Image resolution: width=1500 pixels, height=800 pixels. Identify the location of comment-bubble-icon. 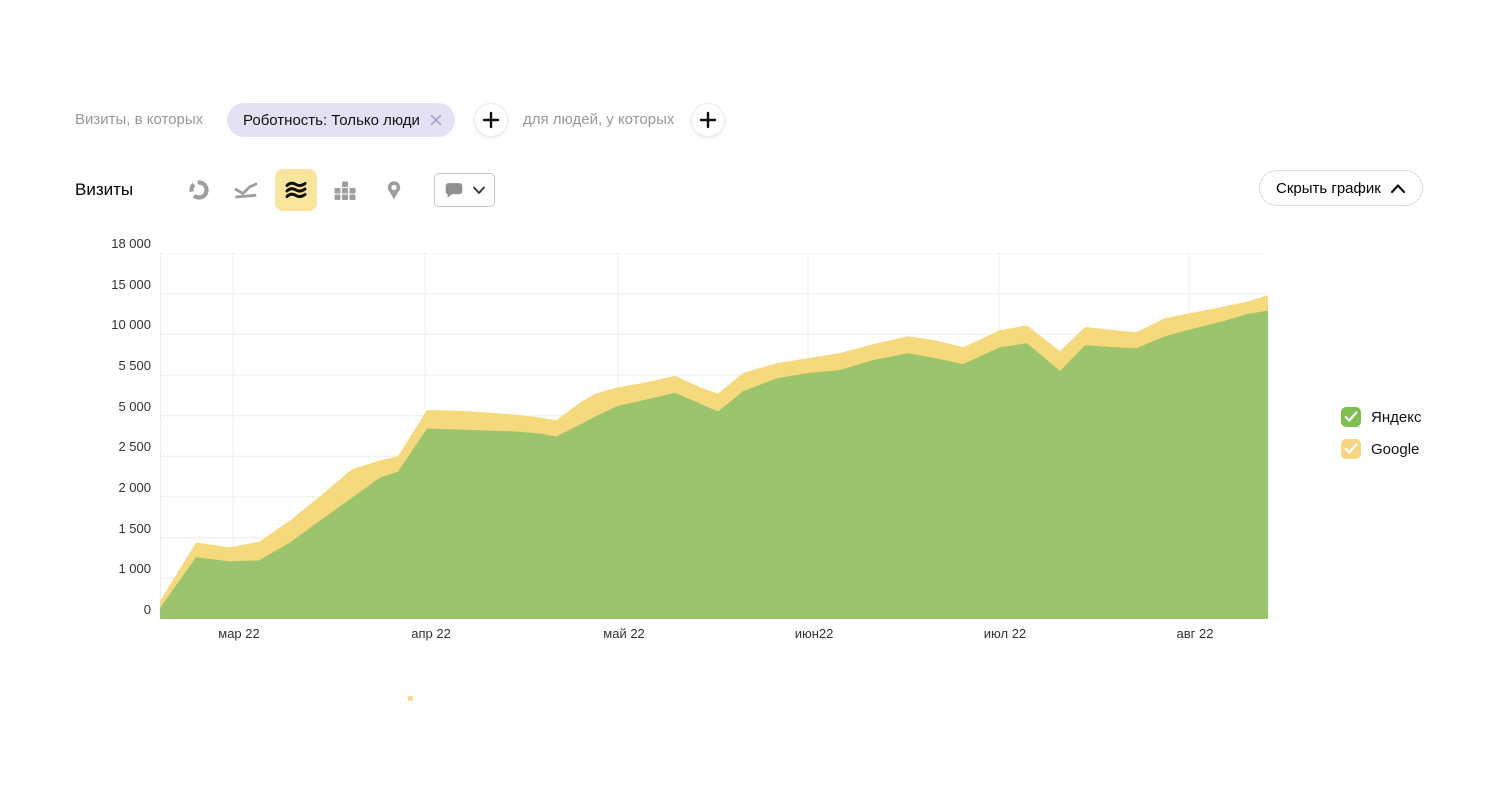
(454, 190).